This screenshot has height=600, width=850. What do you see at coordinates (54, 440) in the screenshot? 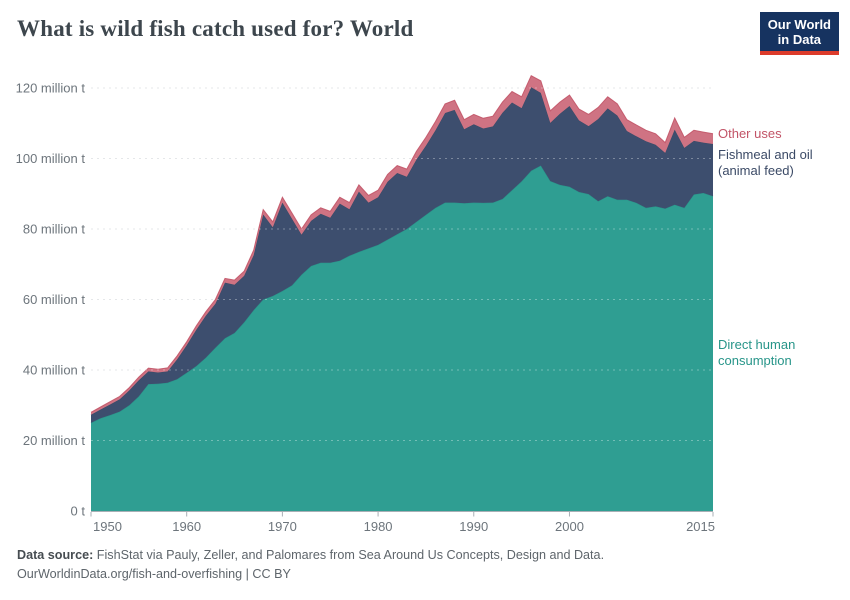
I see `y-axis-tick-label: 20 million t` at bounding box center [54, 440].